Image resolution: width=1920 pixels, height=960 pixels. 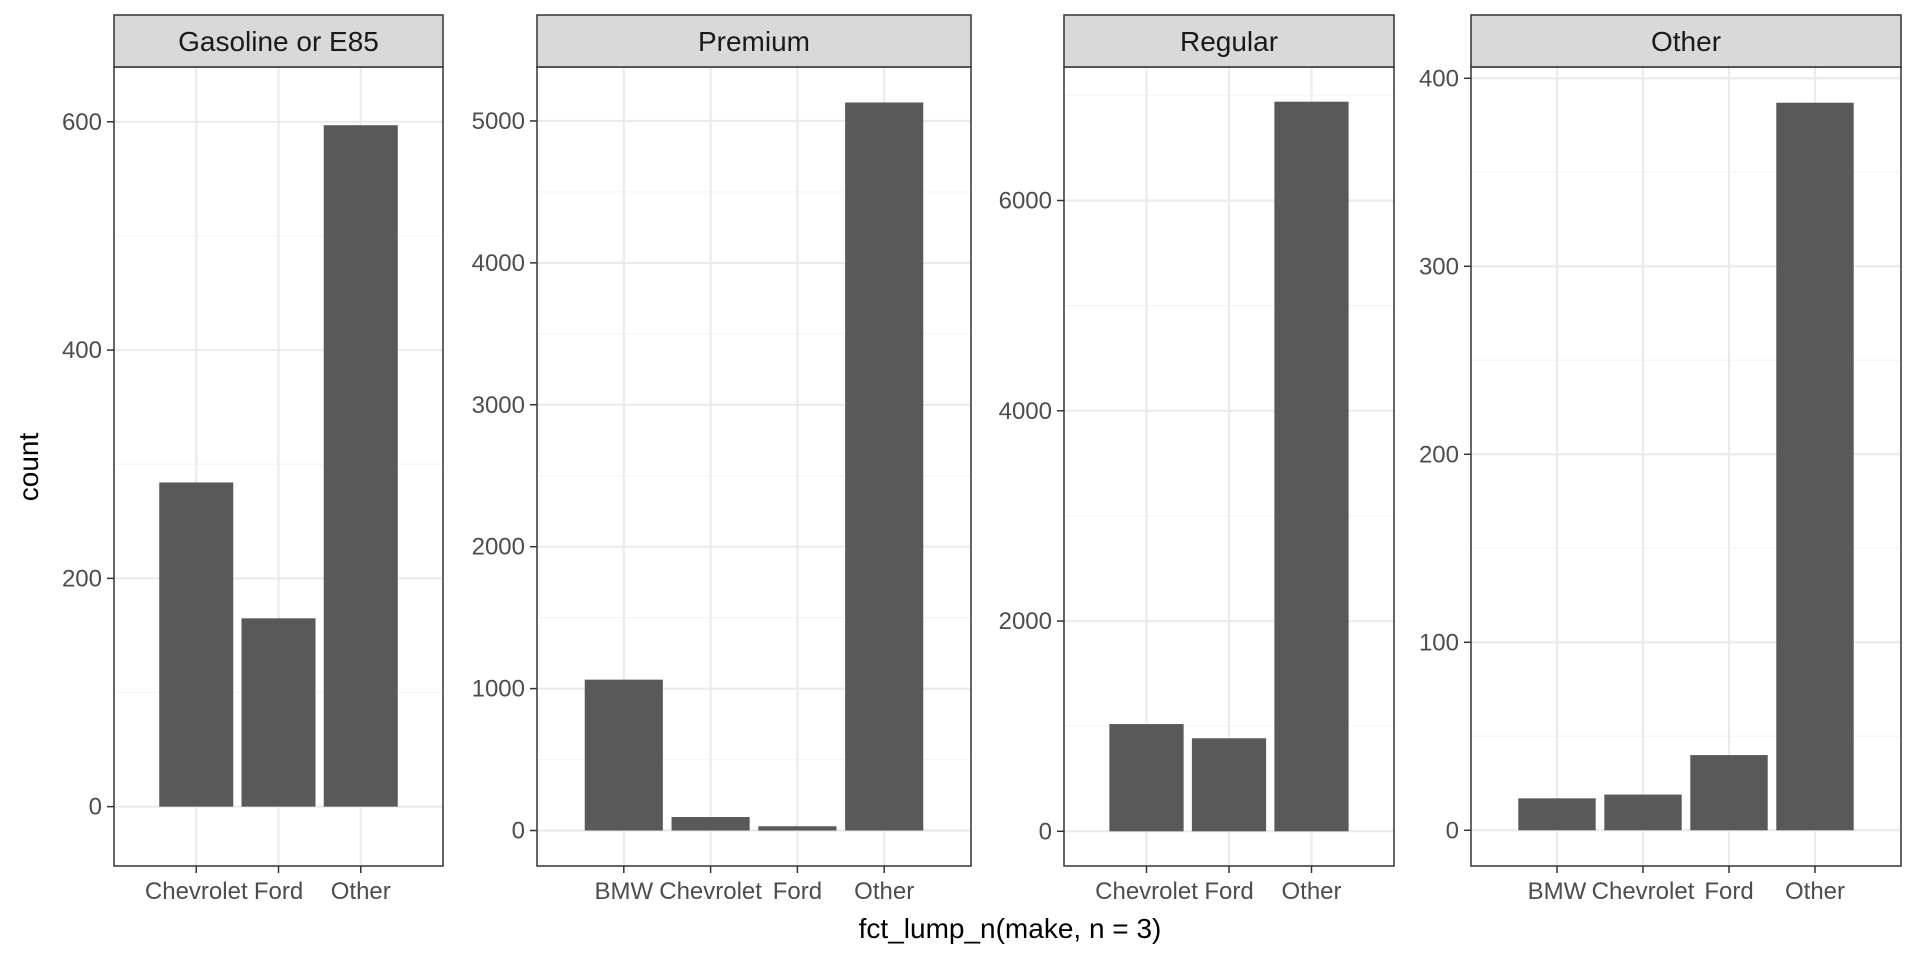 I want to click on y-tick-label: 6000, so click(x=1025, y=201).